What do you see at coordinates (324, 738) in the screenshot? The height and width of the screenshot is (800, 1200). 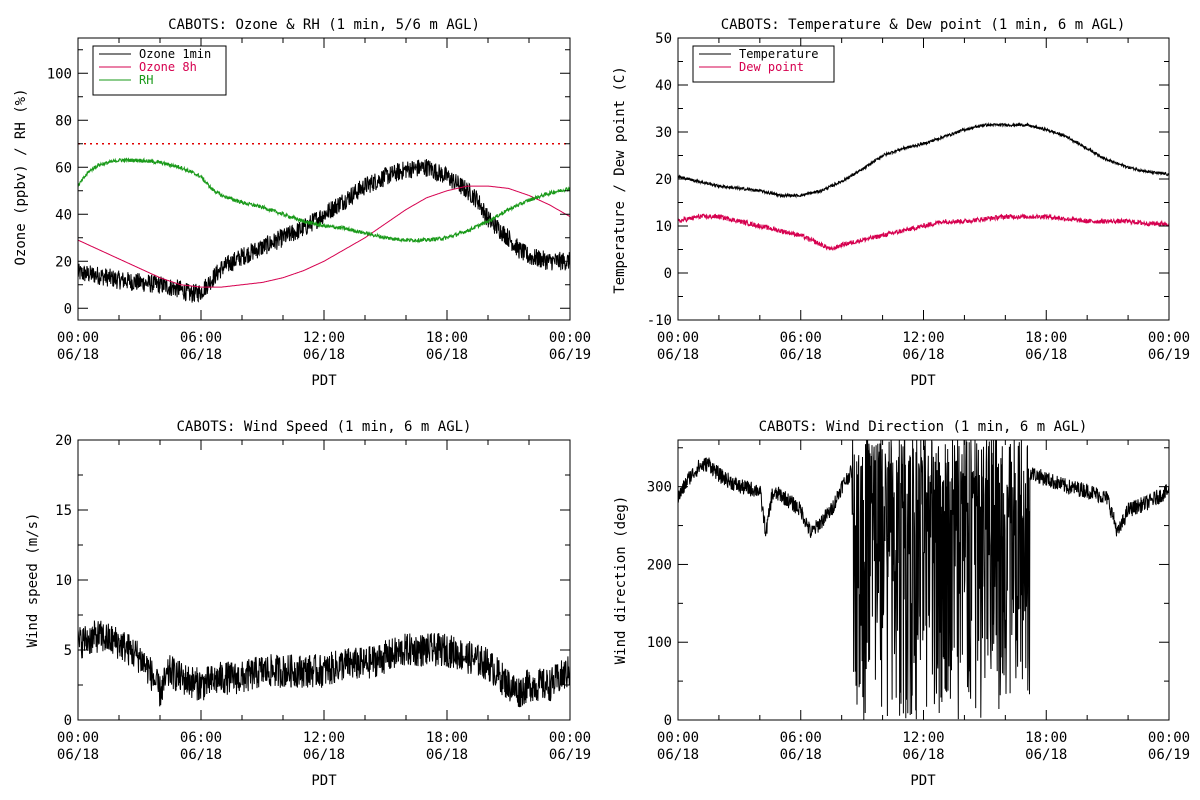 I see `wind-speed-xtick-time: 12:00` at bounding box center [324, 738].